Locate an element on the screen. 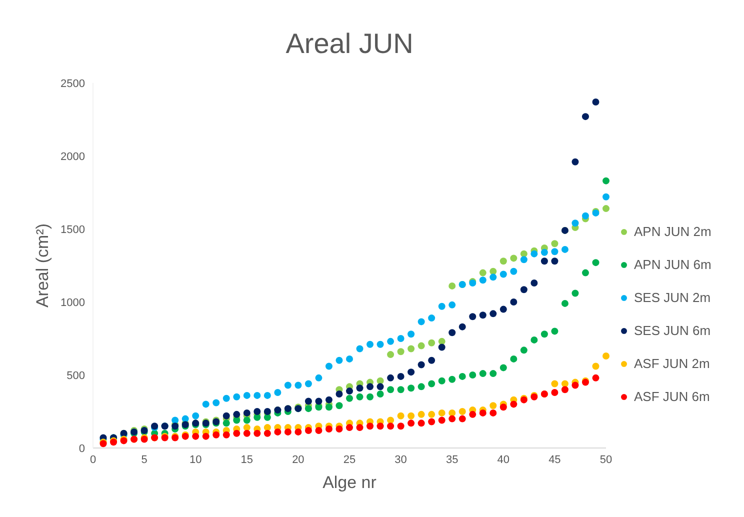  legend-label: SES JUN 6m is located at coordinates (672, 330).